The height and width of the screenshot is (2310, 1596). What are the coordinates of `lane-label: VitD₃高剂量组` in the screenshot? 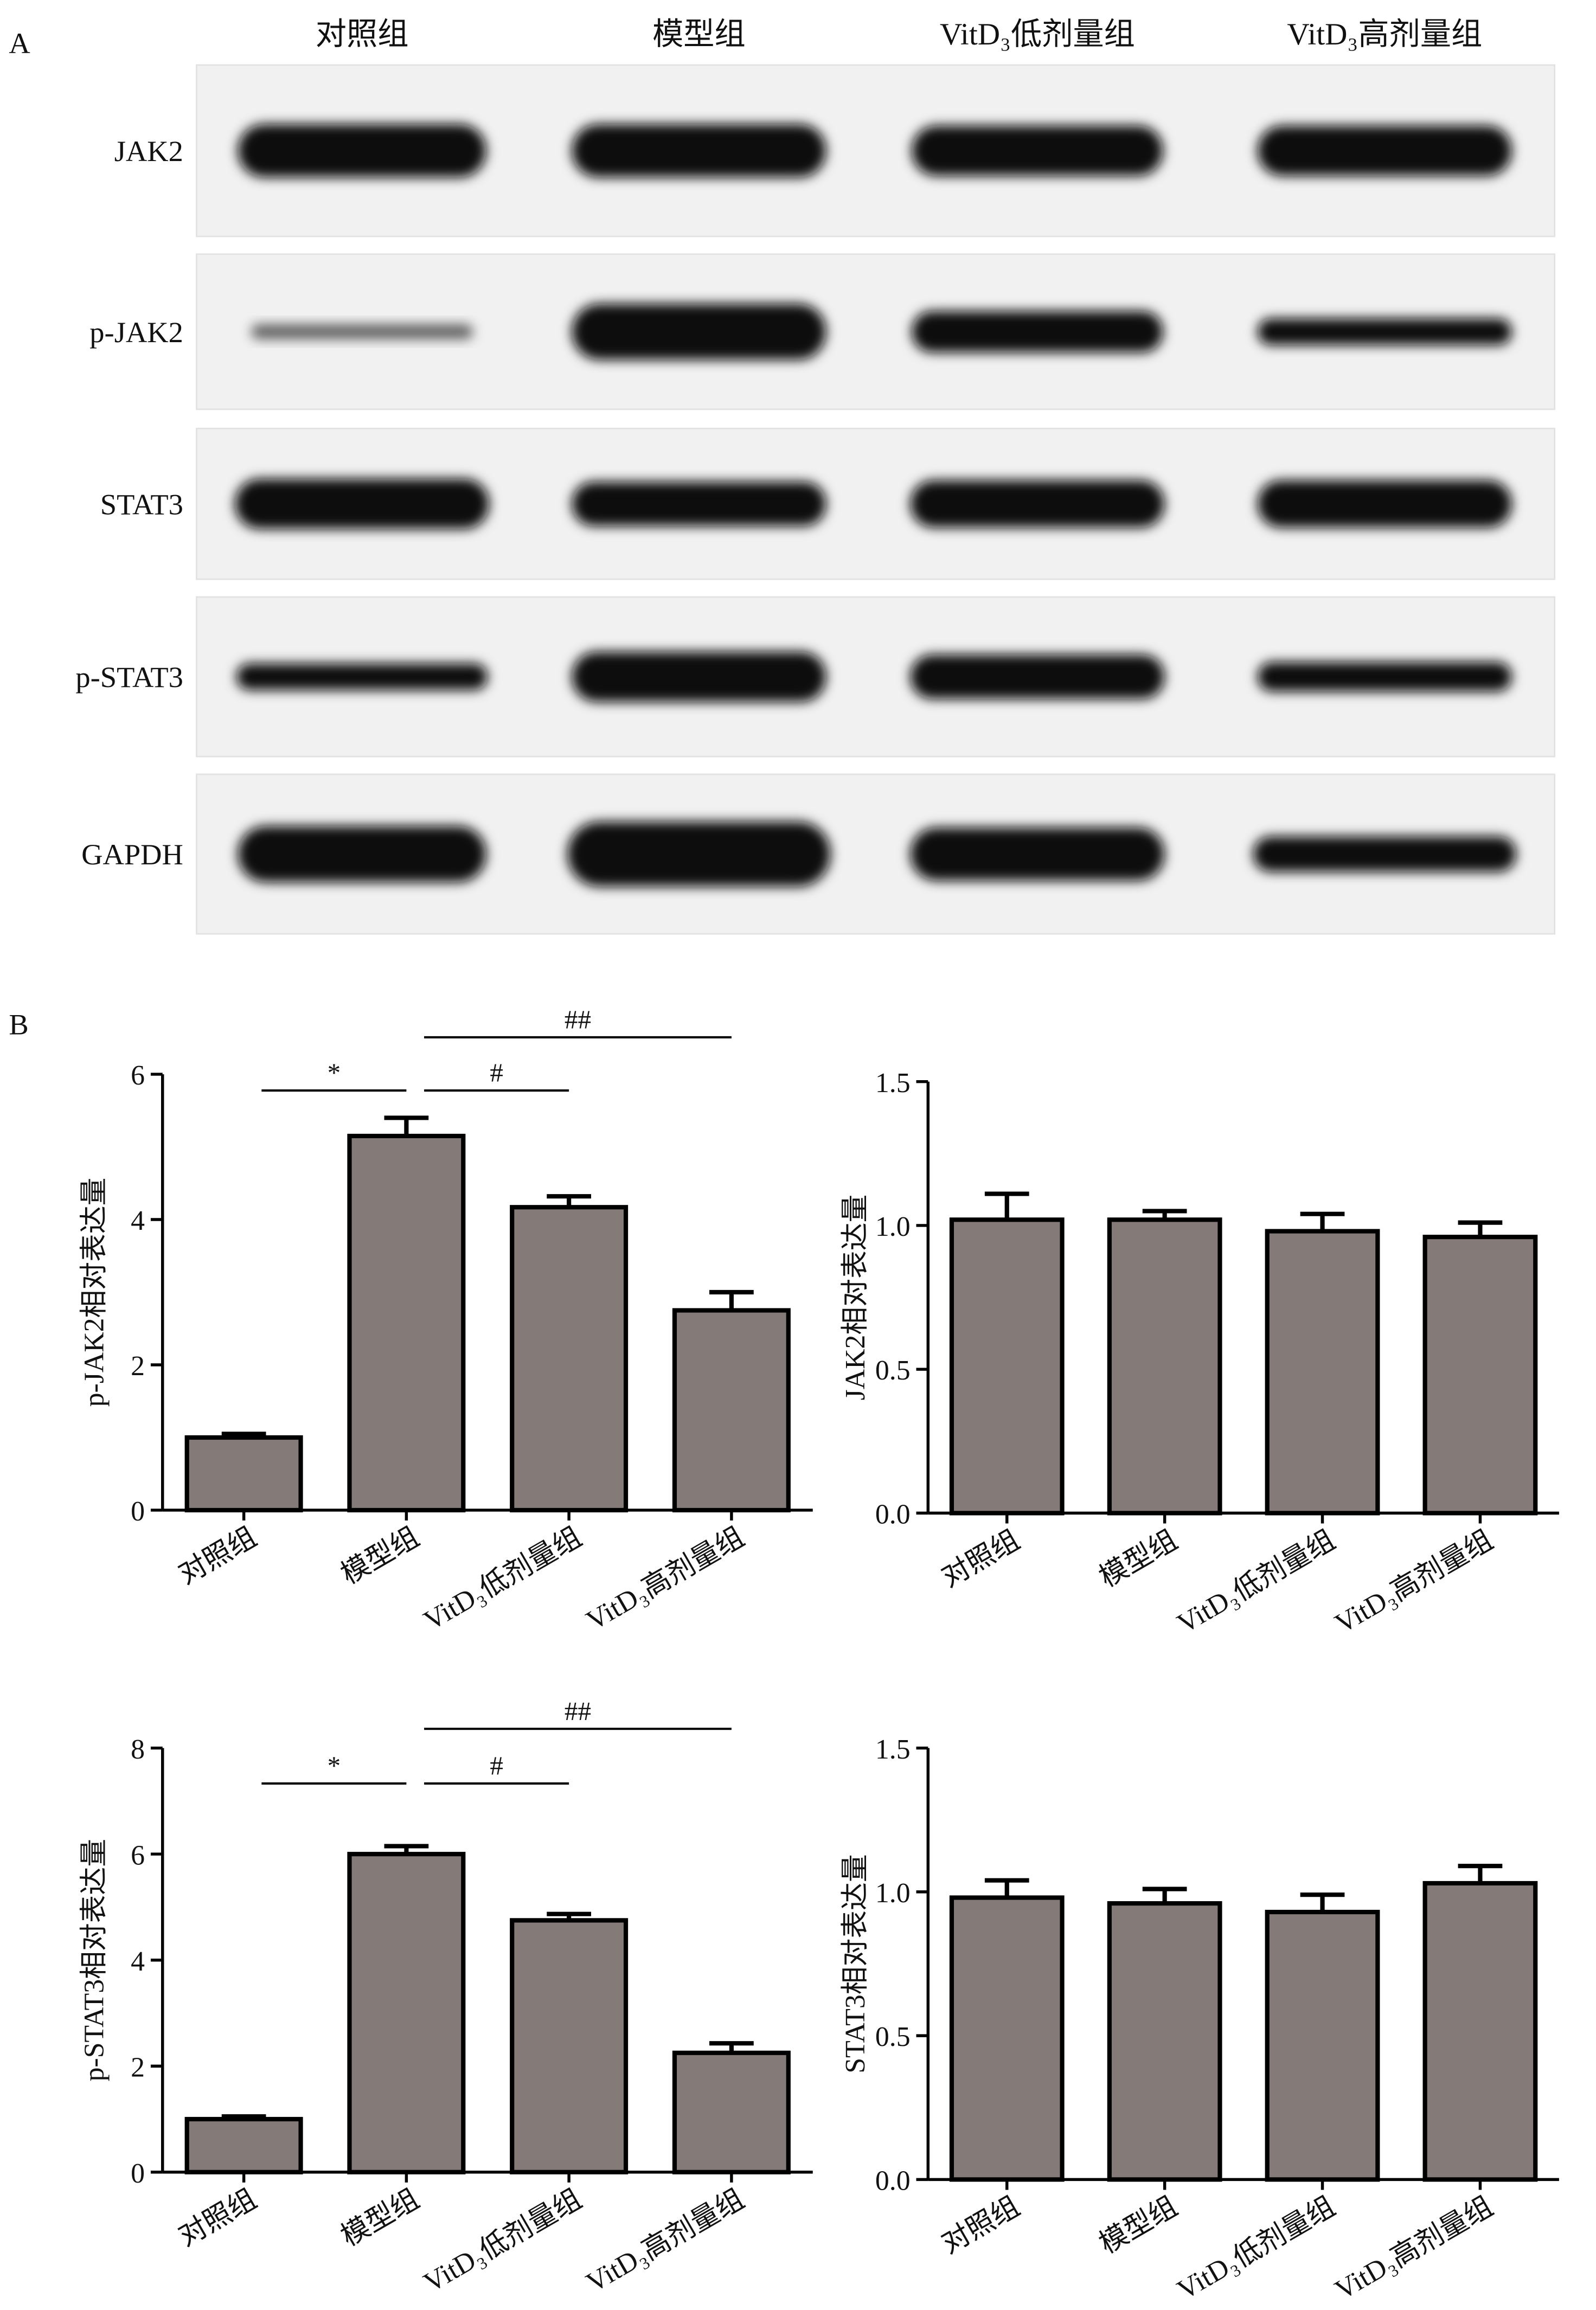 It's located at (1384, 34).